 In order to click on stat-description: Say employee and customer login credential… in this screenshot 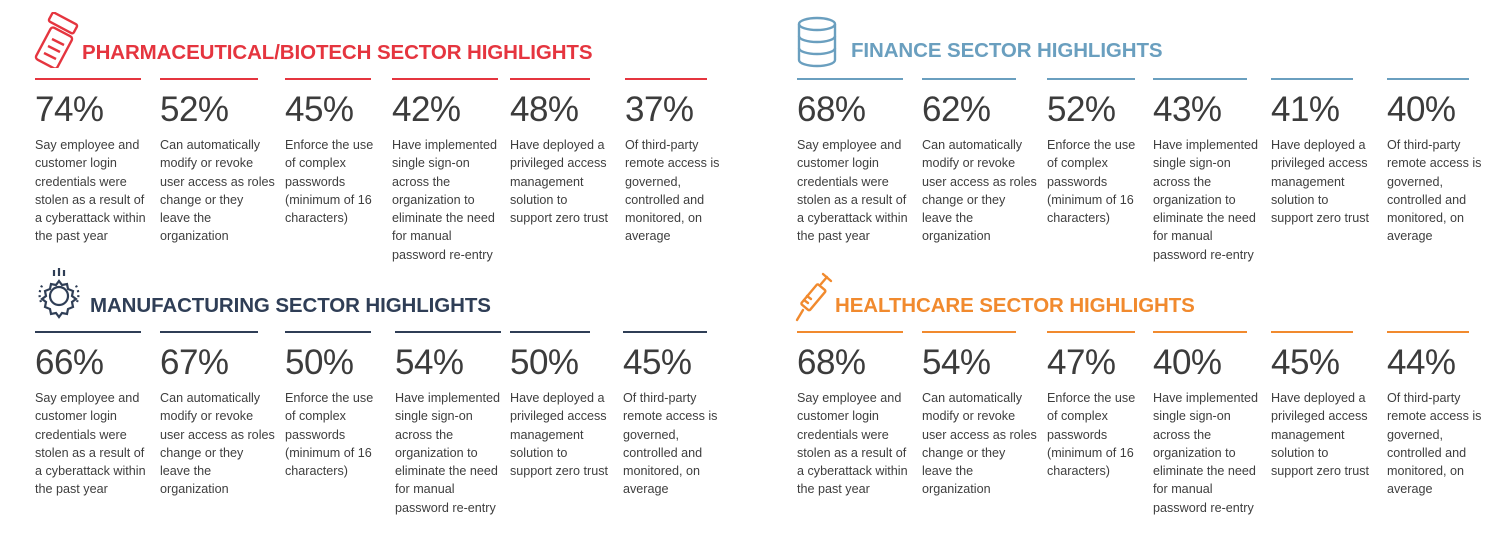, I will do `click(852, 191)`.